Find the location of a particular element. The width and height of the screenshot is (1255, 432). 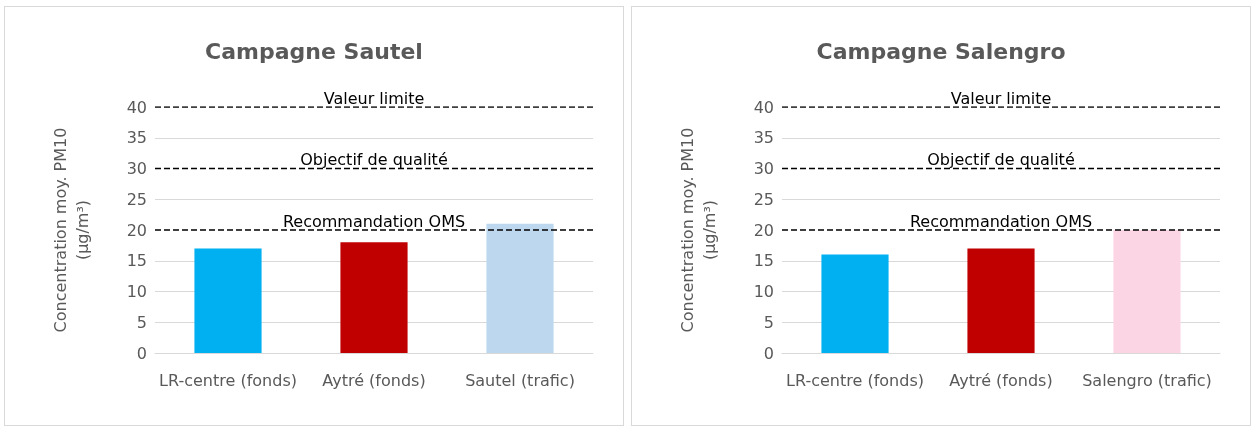

chart-title: Campagne Sautel is located at coordinates (314, 51).